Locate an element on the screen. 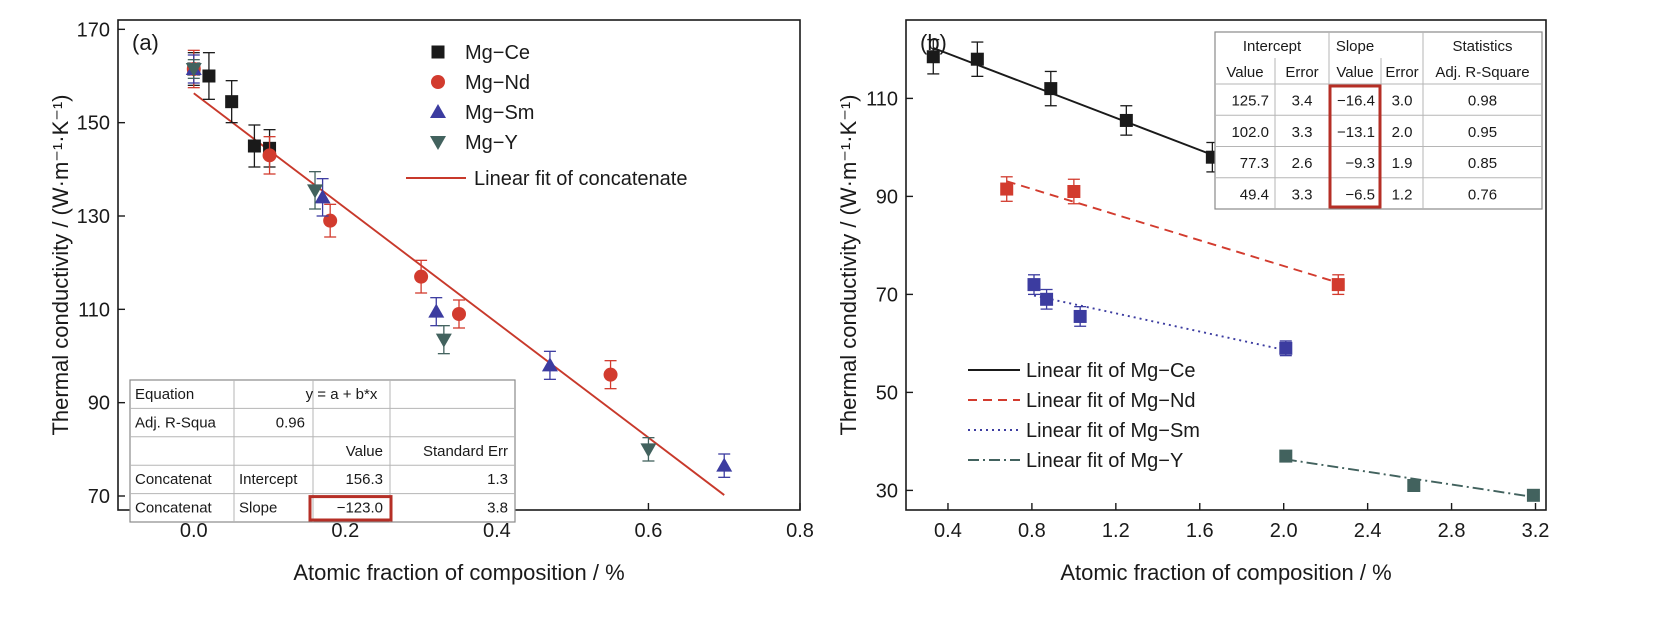 The image size is (1654, 639). table-cell: −13.1 is located at coordinates (1356, 132).